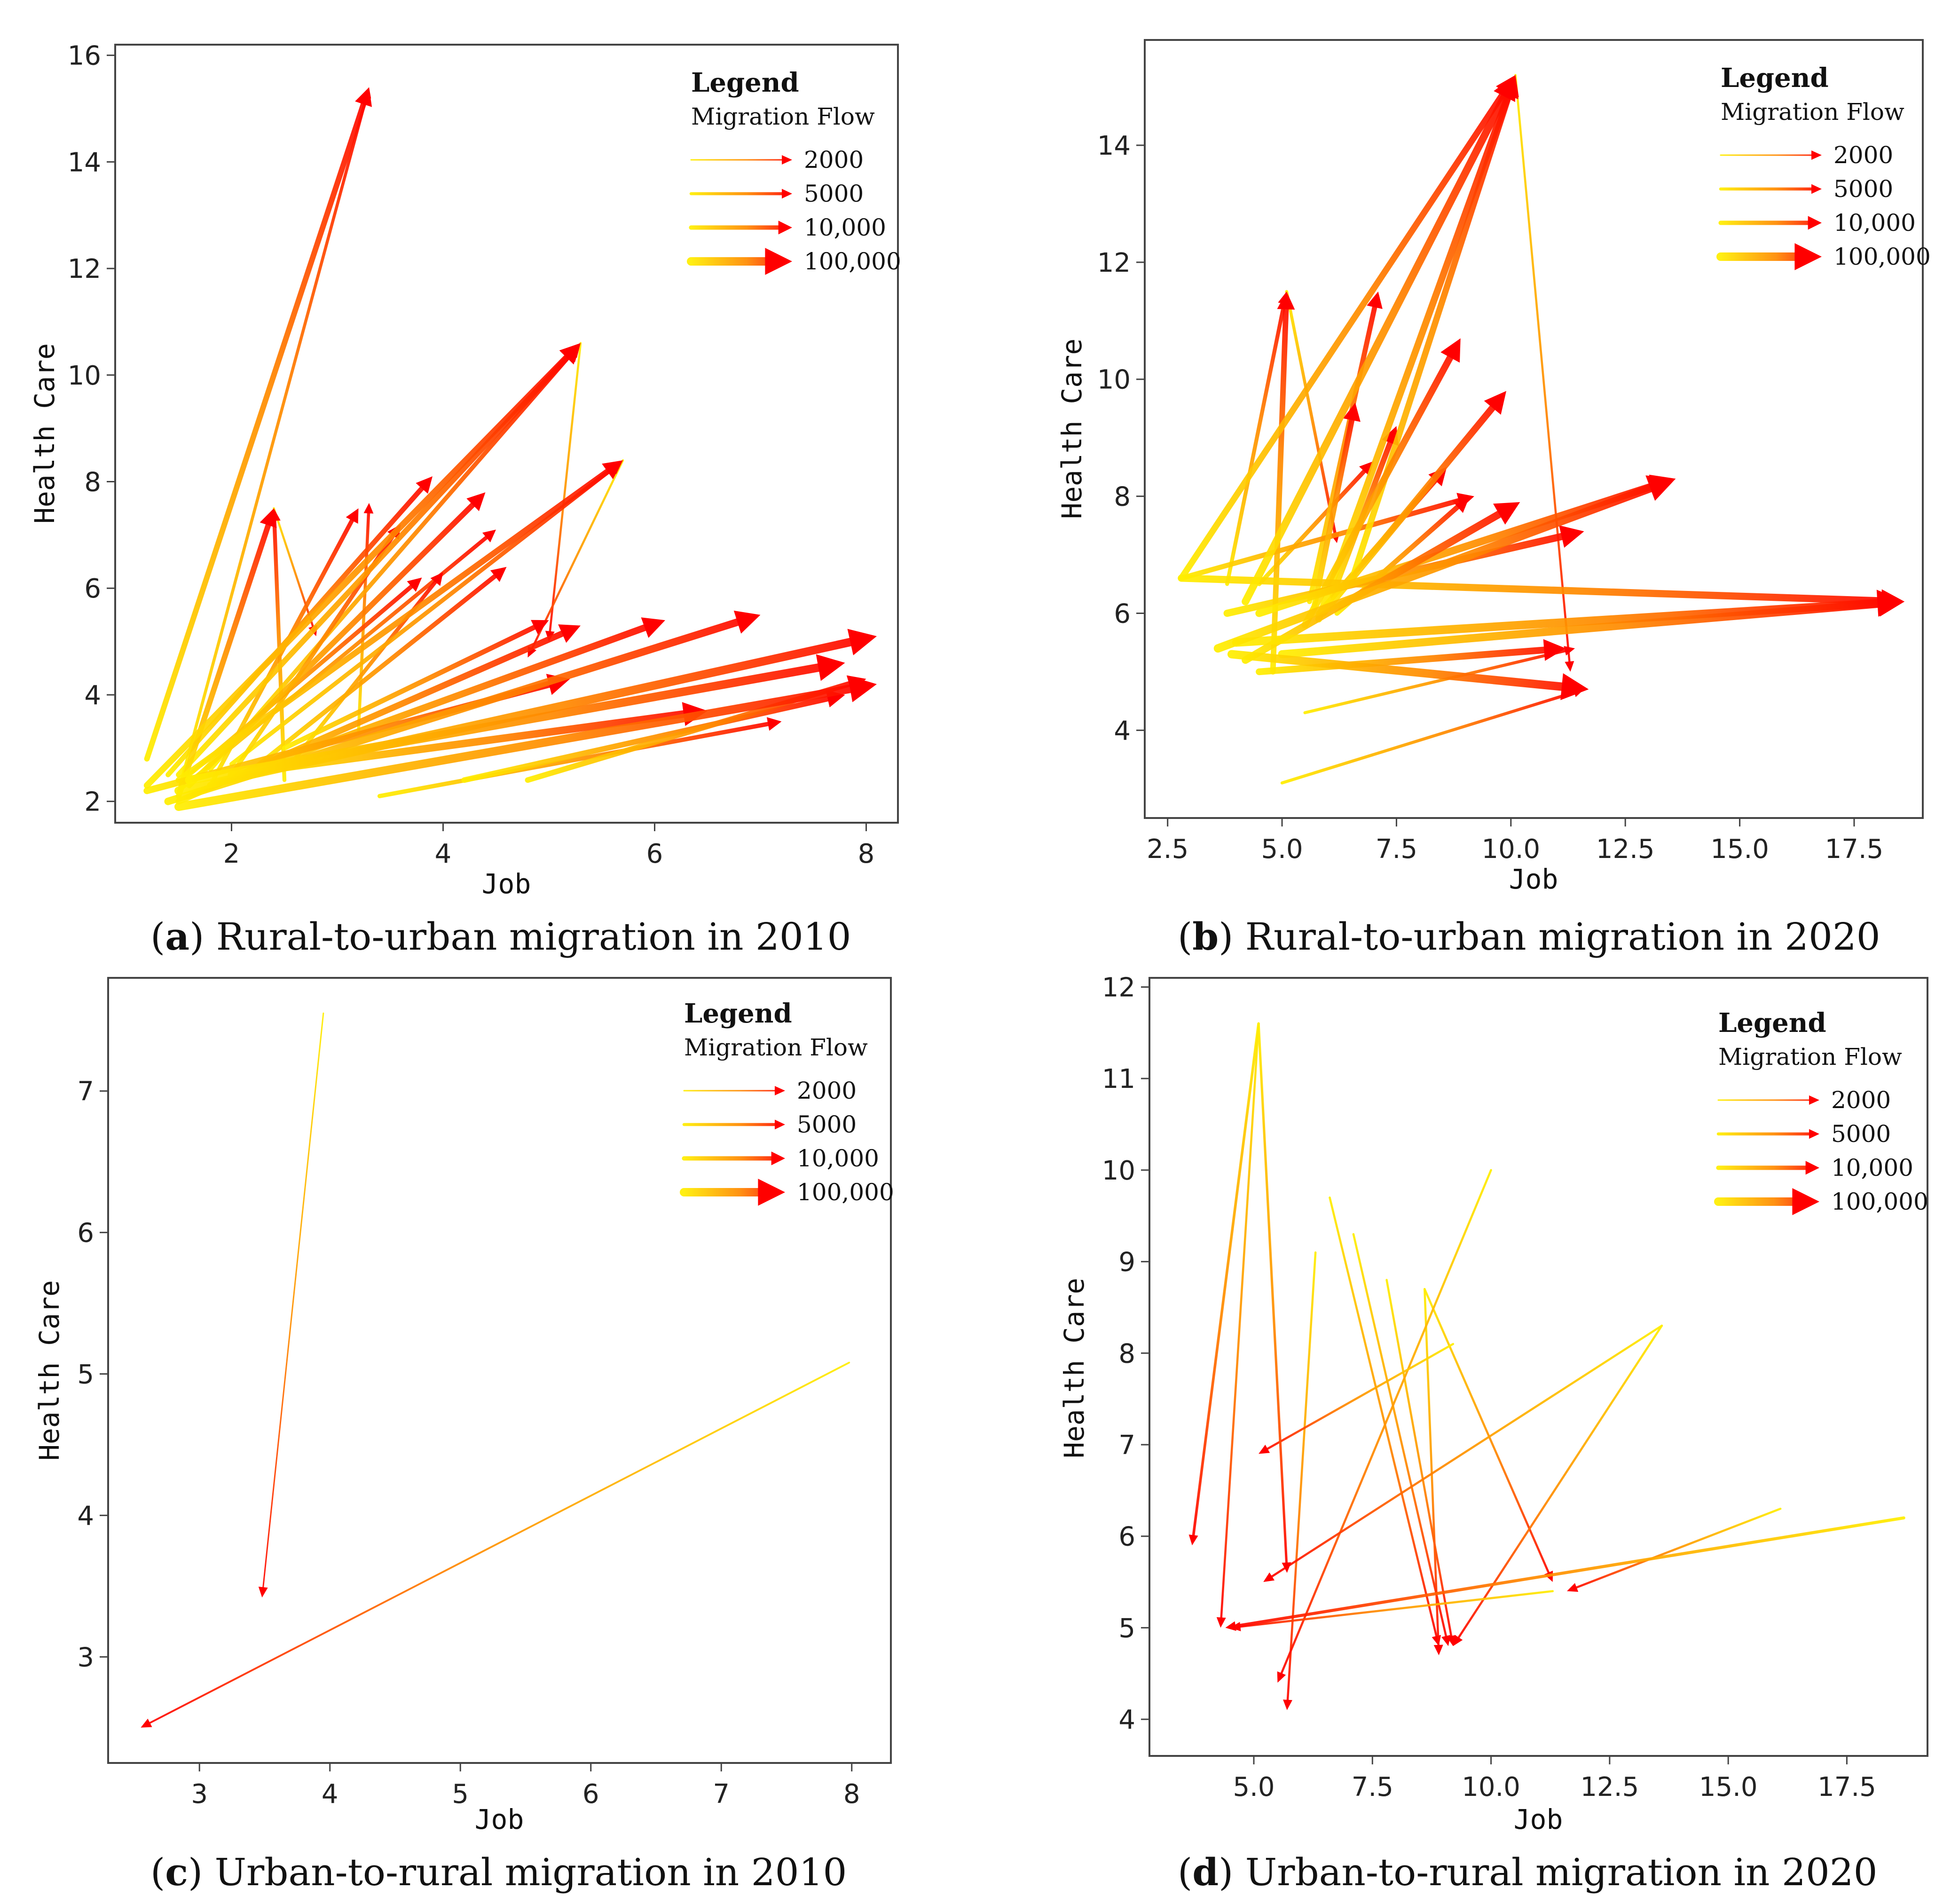 The width and height of the screenshot is (1951, 1904). Describe the element at coordinates (1126, 1262) in the screenshot. I see `y-tick-label: 9` at that location.